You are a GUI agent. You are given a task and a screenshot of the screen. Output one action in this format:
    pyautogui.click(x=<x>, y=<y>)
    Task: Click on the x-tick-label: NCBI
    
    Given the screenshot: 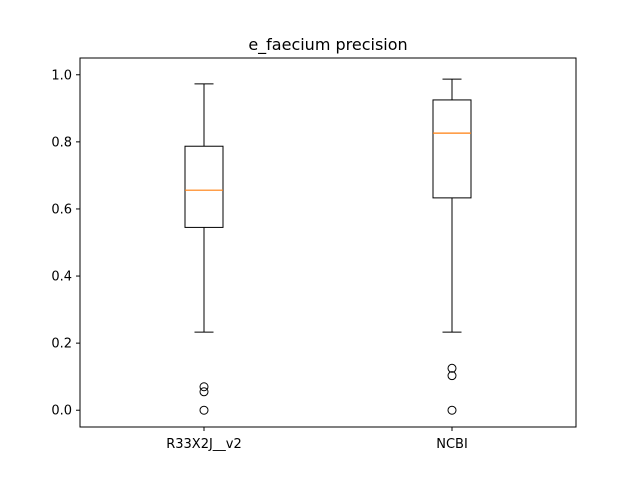 What is the action you would take?
    pyautogui.click(x=452, y=444)
    